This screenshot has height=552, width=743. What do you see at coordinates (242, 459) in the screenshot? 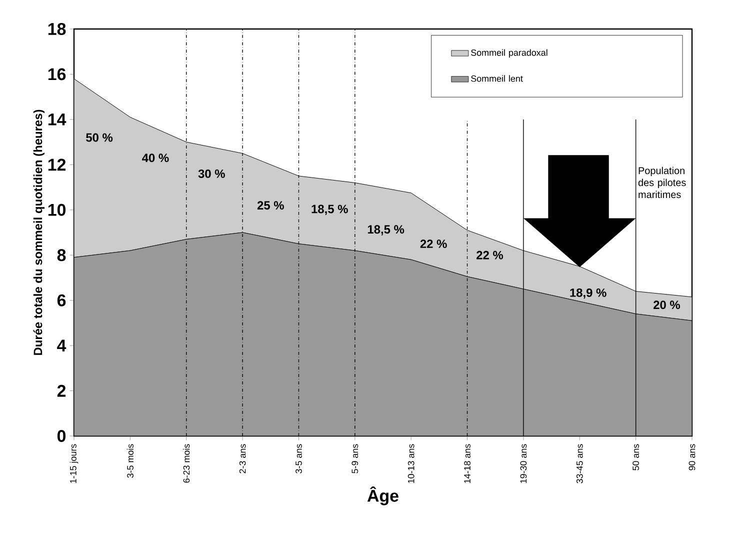
I see `x-tick-label: 2-3 ans` at bounding box center [242, 459].